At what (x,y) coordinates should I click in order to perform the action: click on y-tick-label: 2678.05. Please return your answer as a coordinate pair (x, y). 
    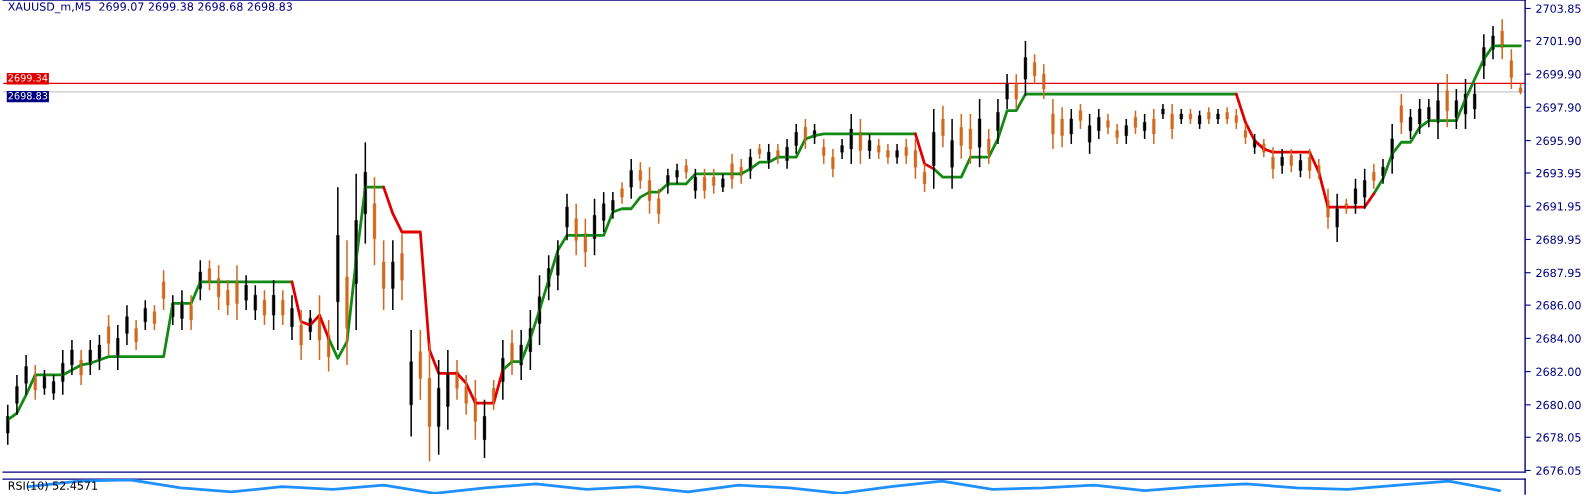
    Looking at the image, I should click on (1558, 437).